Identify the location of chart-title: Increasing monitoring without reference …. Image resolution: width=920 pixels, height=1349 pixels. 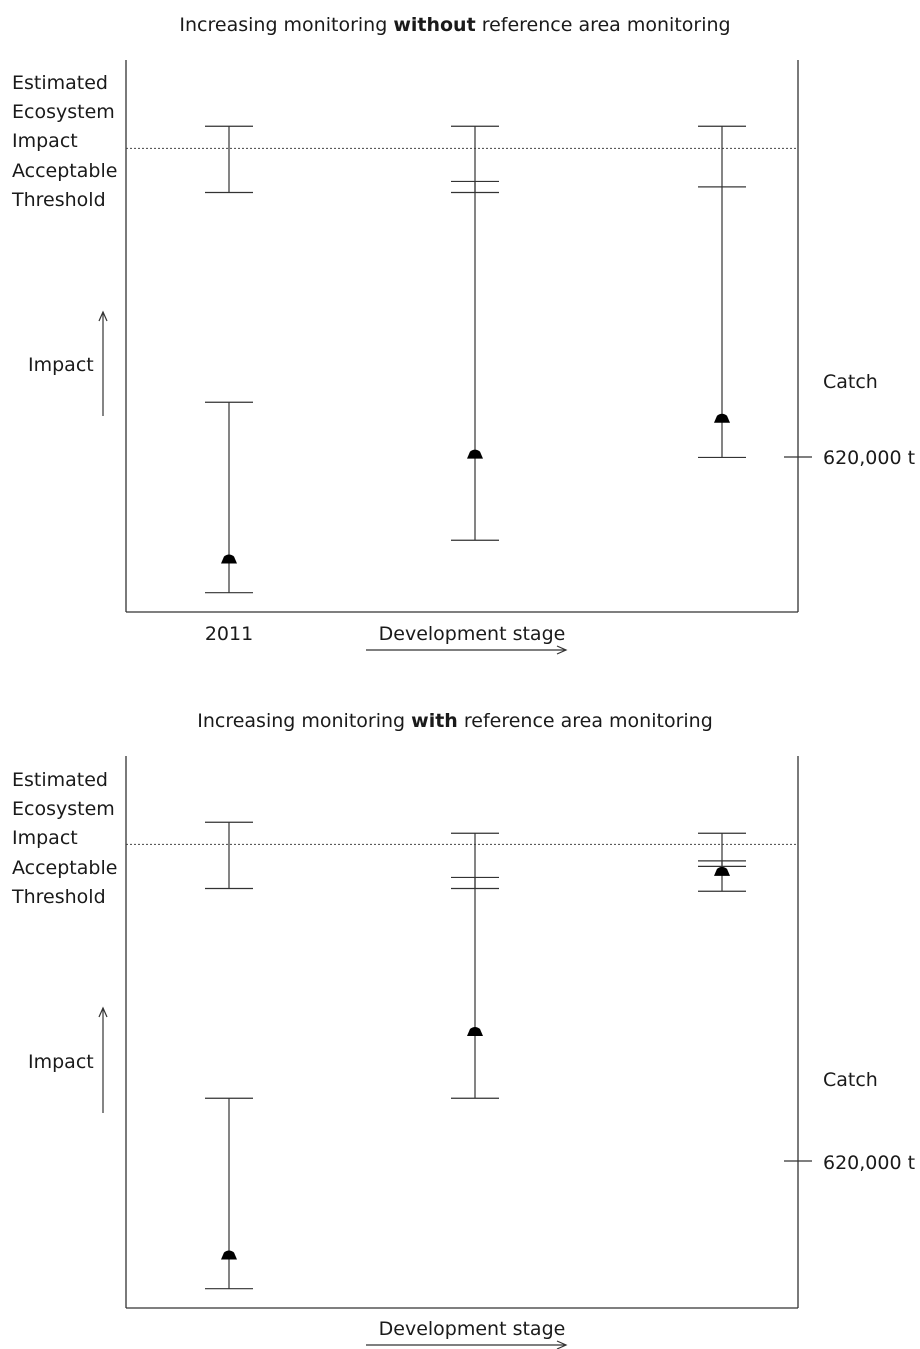
(454, 25).